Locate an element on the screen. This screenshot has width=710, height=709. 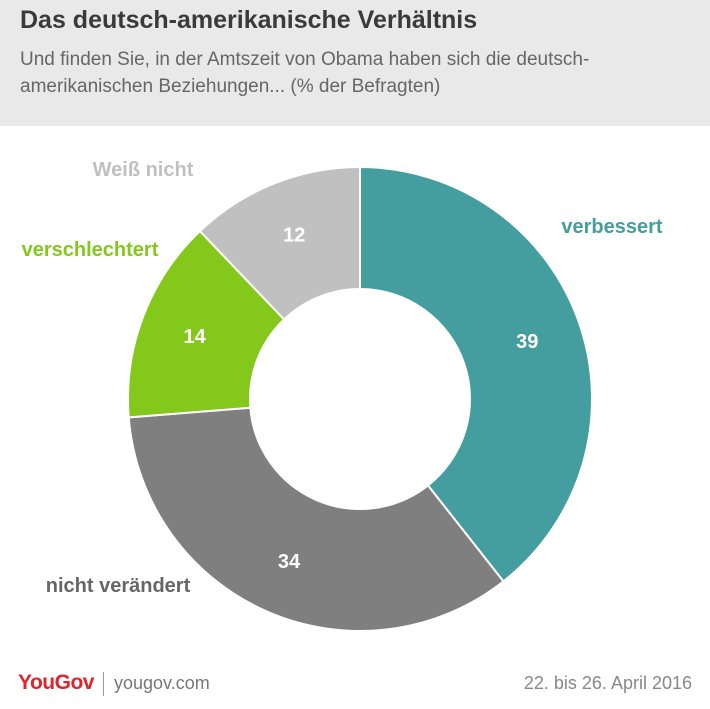
category-label: verschlechtert is located at coordinates (90, 250).